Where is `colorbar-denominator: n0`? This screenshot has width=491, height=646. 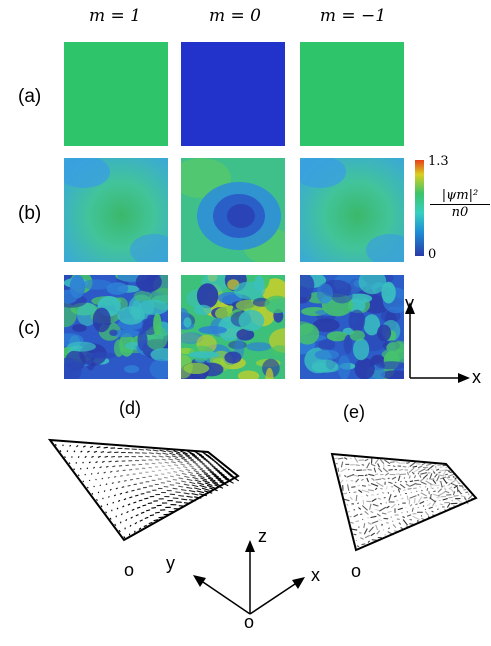 colorbar-denominator: n0 is located at coordinates (460, 212).